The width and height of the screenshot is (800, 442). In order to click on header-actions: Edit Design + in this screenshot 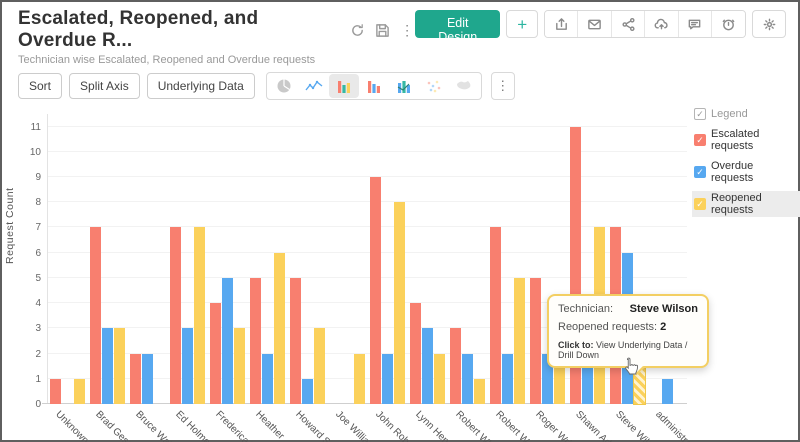, I will do `click(600, 26)`.